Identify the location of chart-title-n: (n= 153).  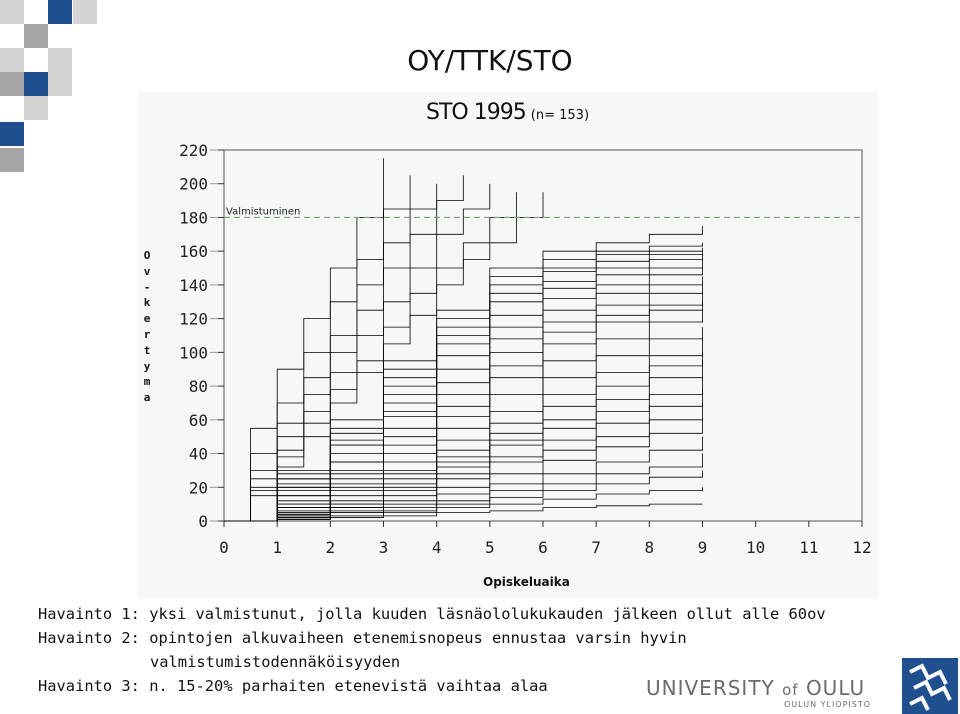
(560, 115).